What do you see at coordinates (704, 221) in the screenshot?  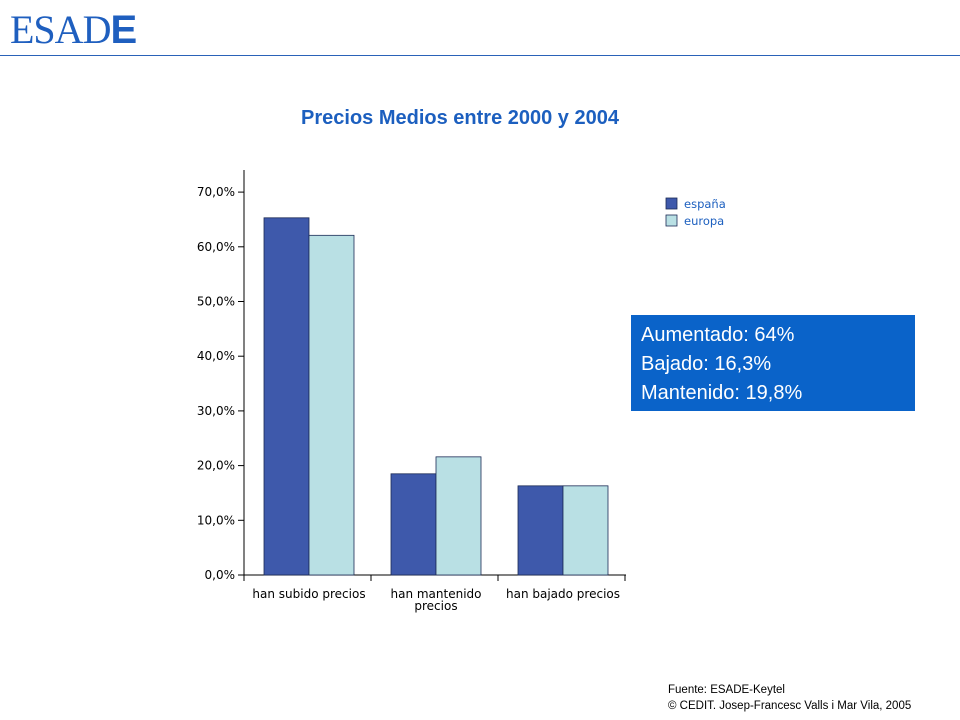 I see `legend-label: europa` at bounding box center [704, 221].